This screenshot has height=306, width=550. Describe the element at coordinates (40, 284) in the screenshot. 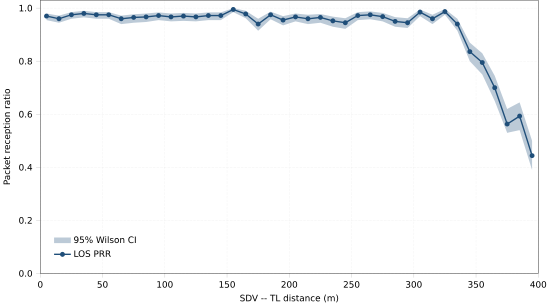

I see `x-tick-label: 0` at that location.